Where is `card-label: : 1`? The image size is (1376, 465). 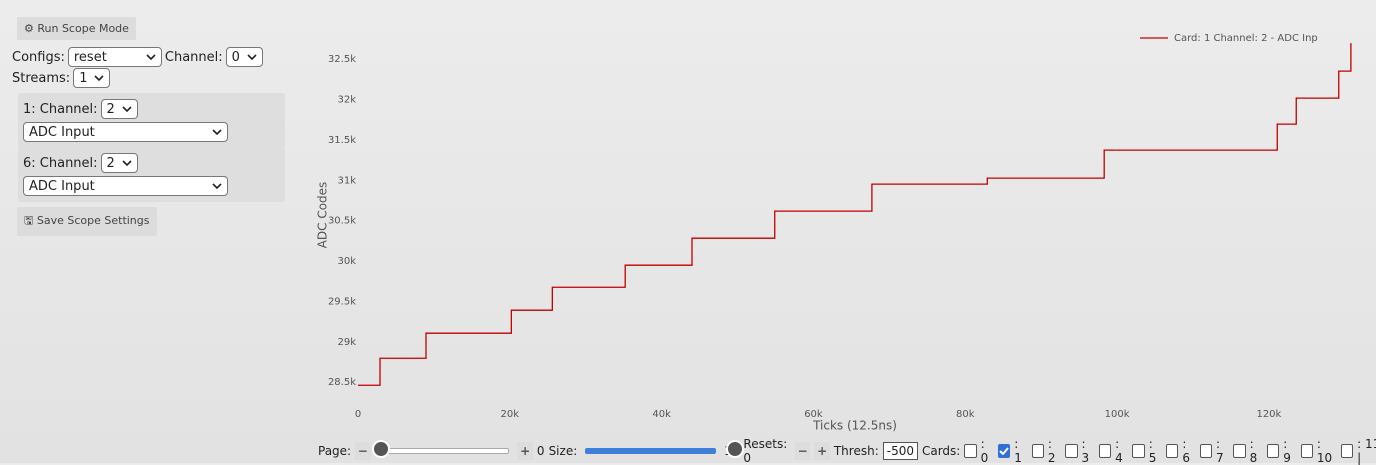
card-label: : 1 is located at coordinates (1018, 451).